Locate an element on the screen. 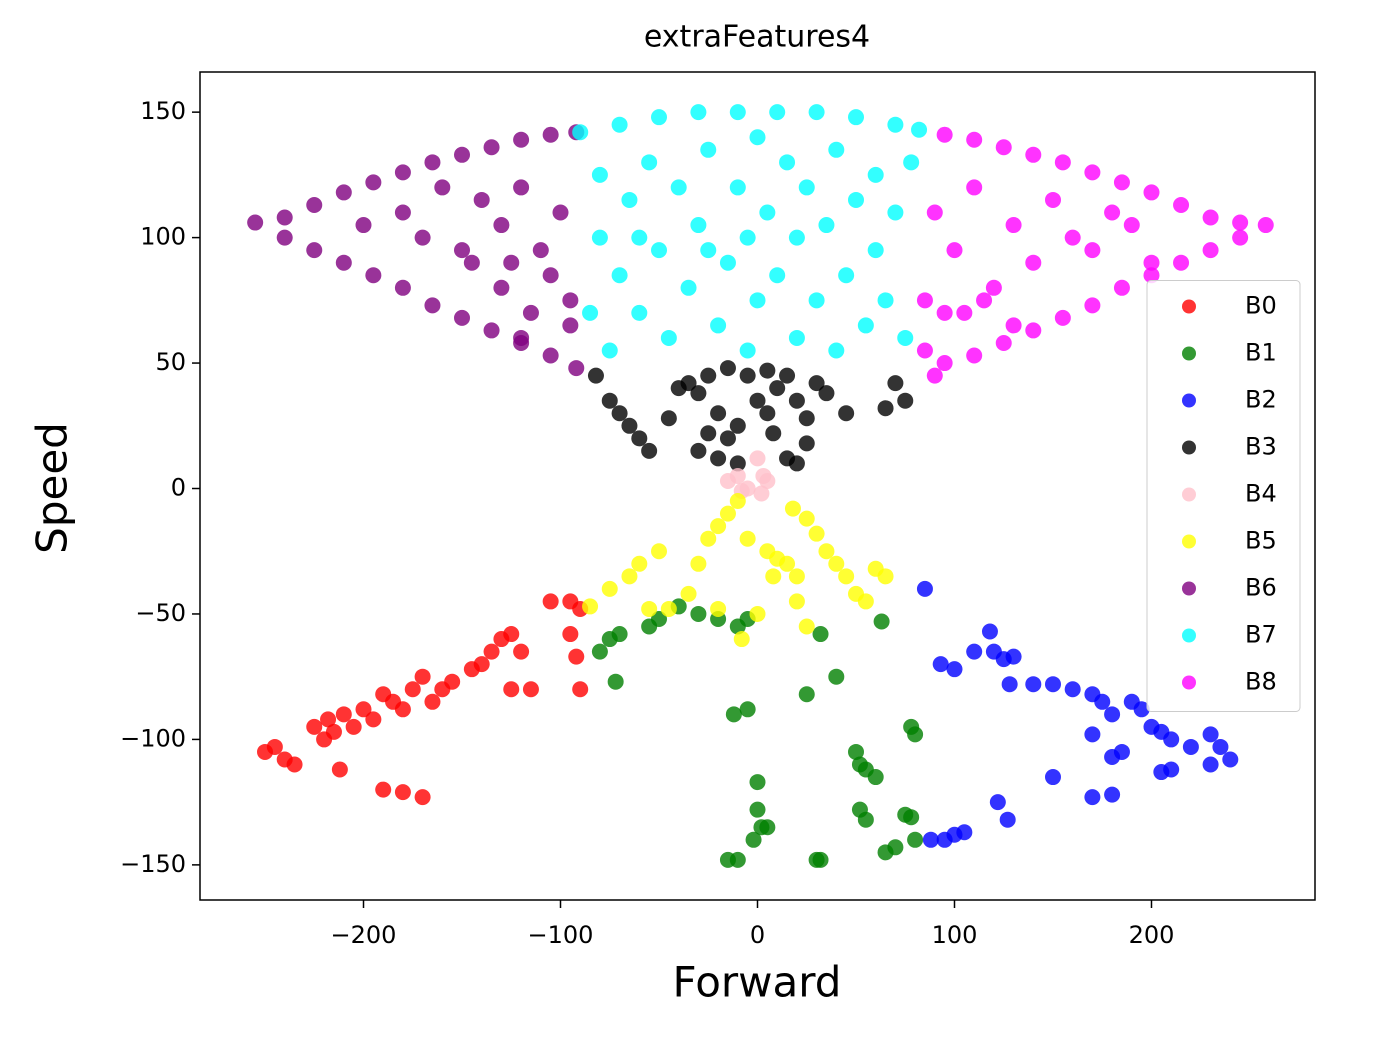  legend-label: B6 is located at coordinates (1261, 588).